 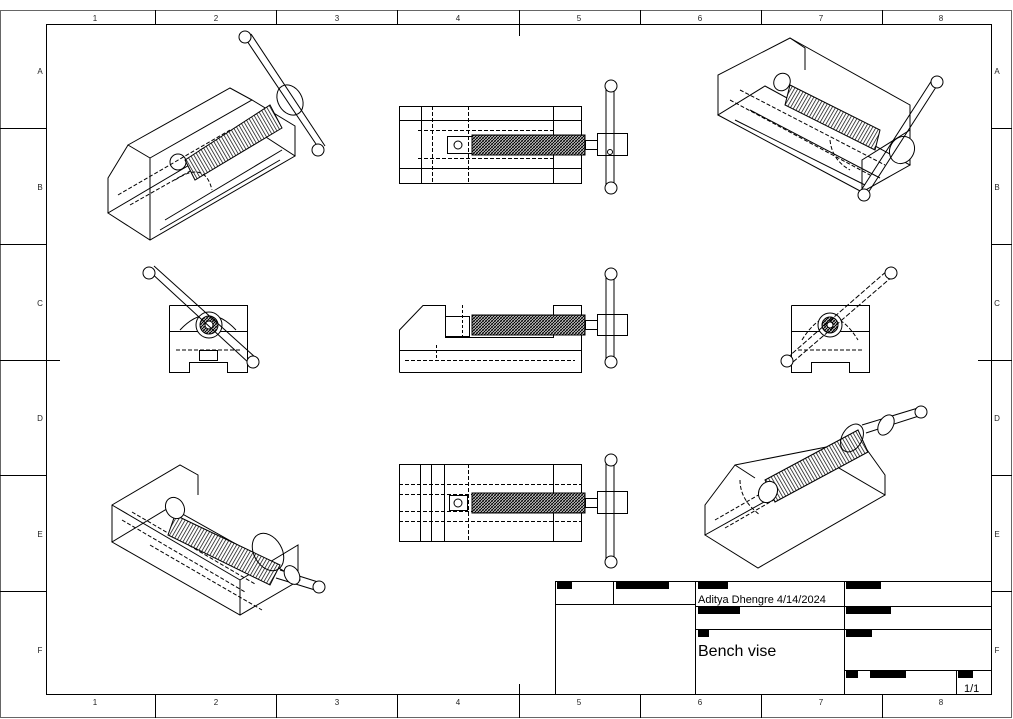 What do you see at coordinates (513, 511) in the screenshot?
I see `bottom-view` at bounding box center [513, 511].